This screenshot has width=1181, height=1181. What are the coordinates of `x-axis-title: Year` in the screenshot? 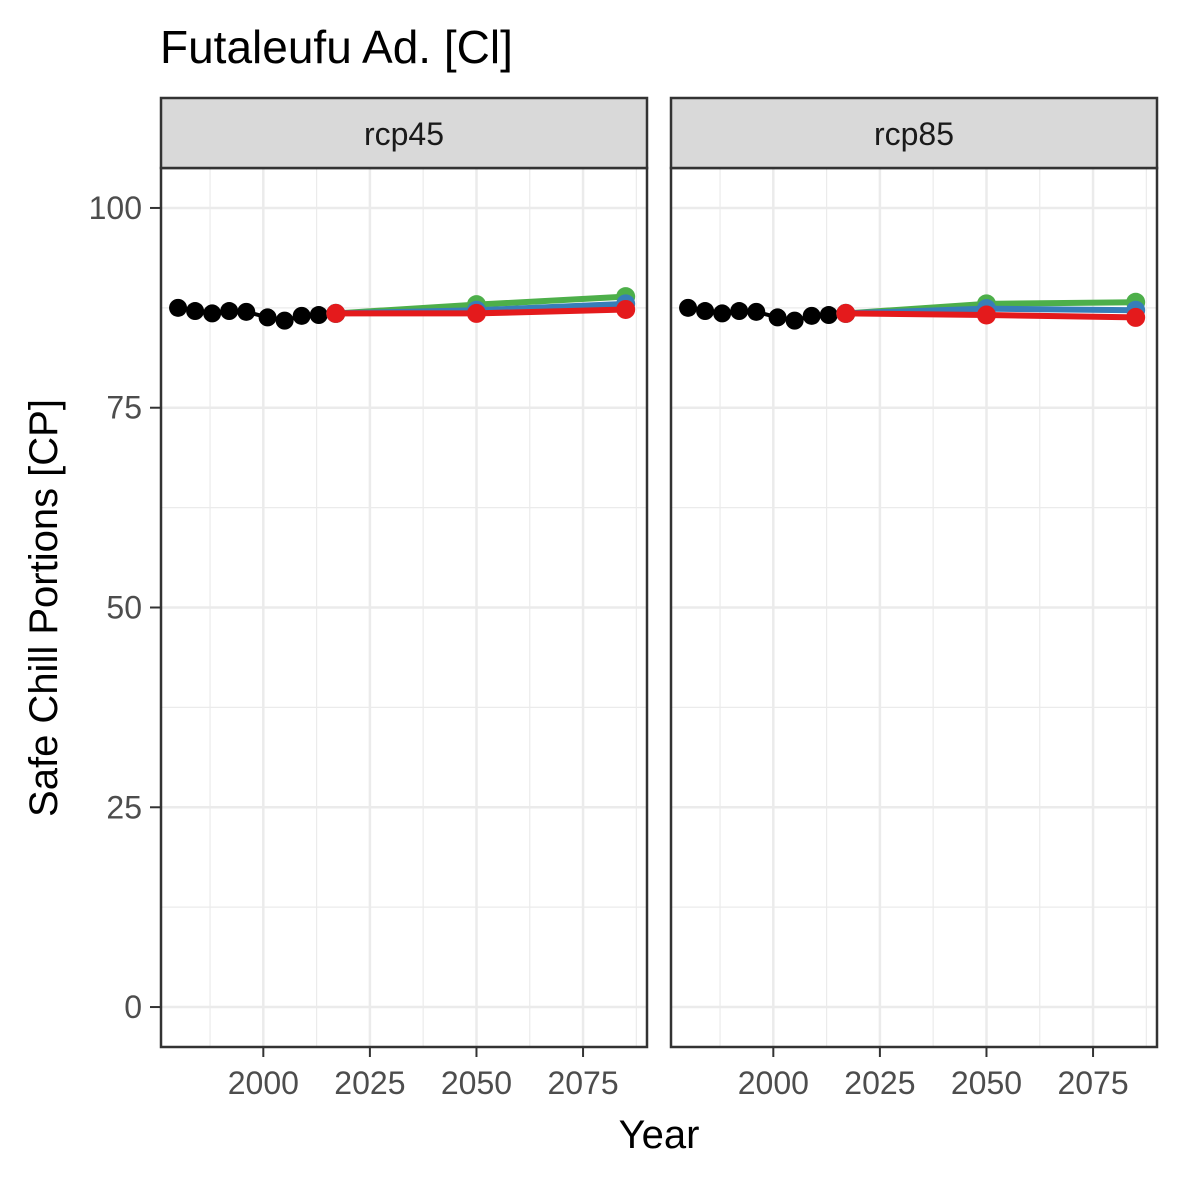 It's located at (659, 1135).